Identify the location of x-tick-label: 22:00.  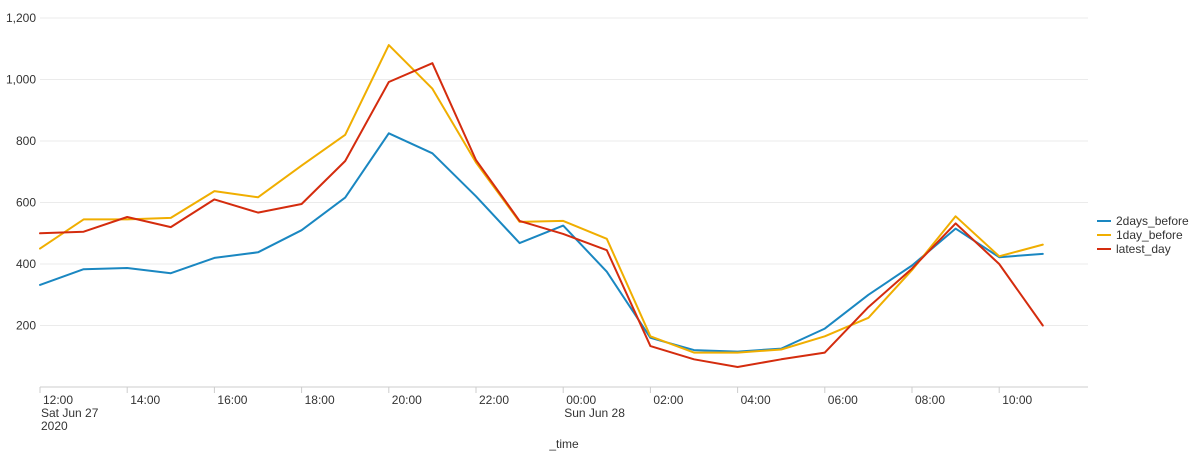
(494, 400).